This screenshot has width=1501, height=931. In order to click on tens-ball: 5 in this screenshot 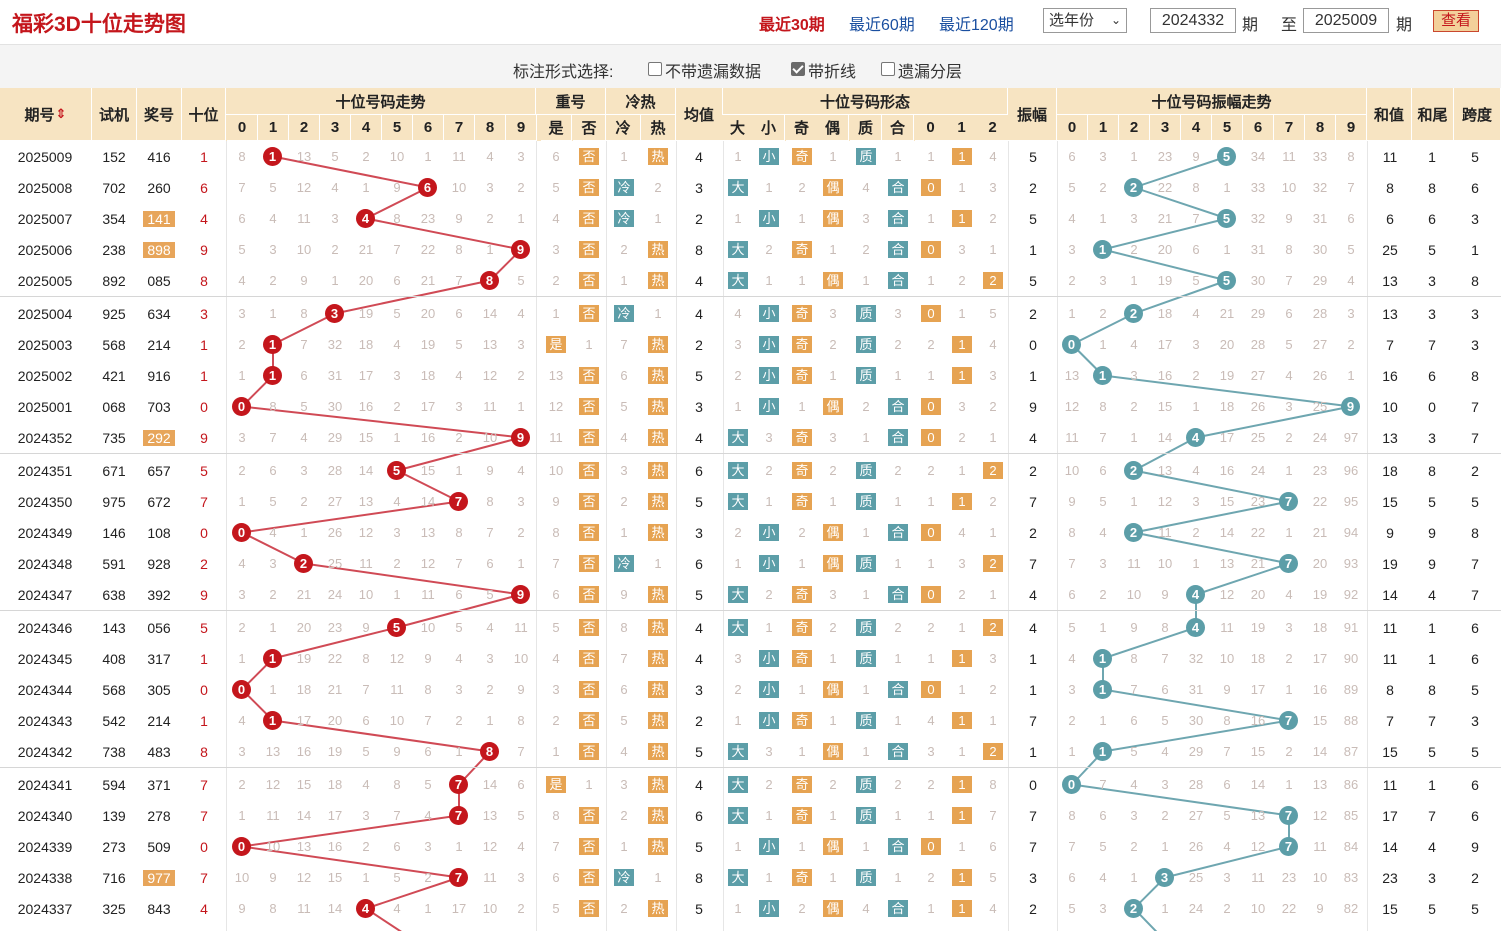, I will do `click(396, 627)`.